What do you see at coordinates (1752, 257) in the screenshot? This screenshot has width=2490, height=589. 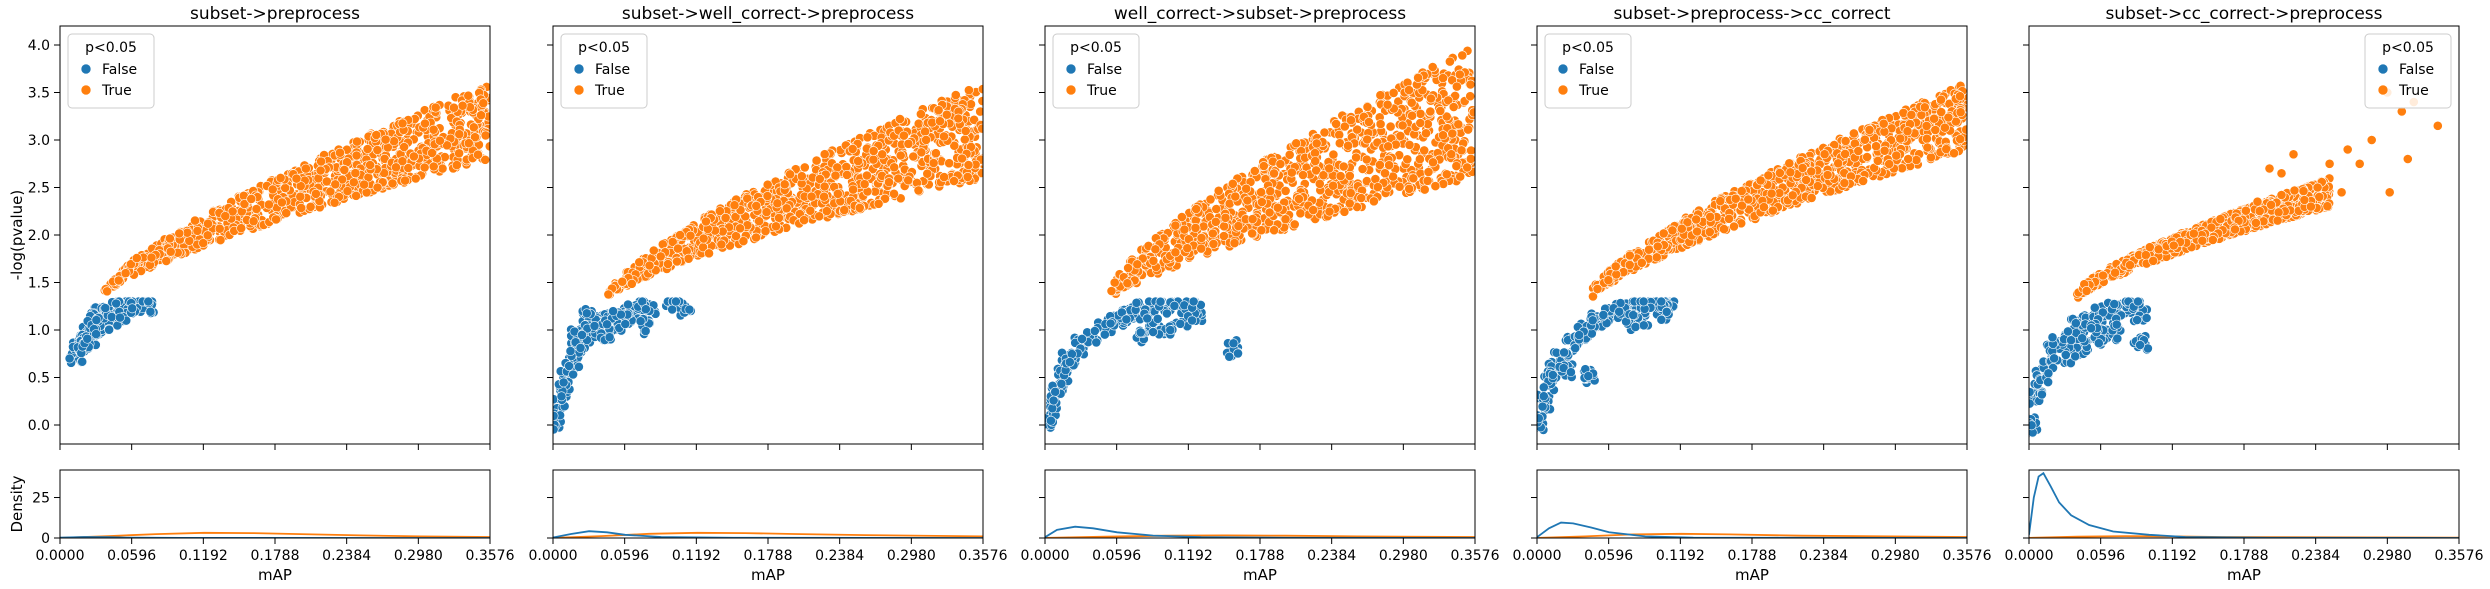 I see `scatter-points` at bounding box center [1752, 257].